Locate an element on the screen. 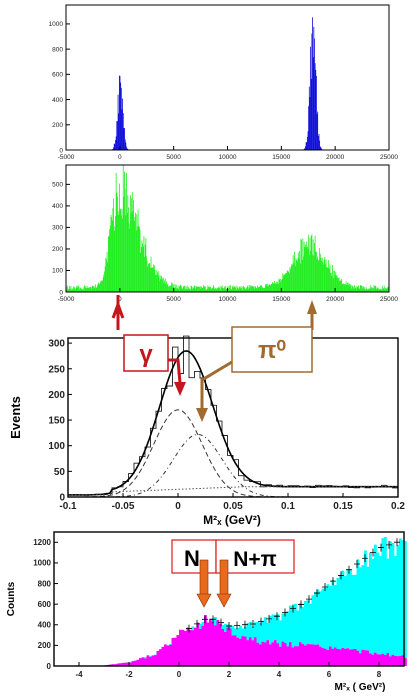 This screenshot has width=410, height=697. y-tick-label: 100 is located at coordinates (57, 271).